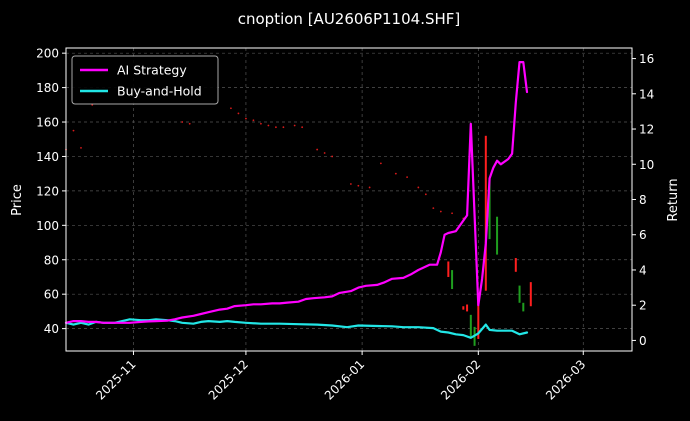  What do you see at coordinates (646, 94) in the screenshot?
I see `y-tick-label-right: 14` at bounding box center [646, 94].